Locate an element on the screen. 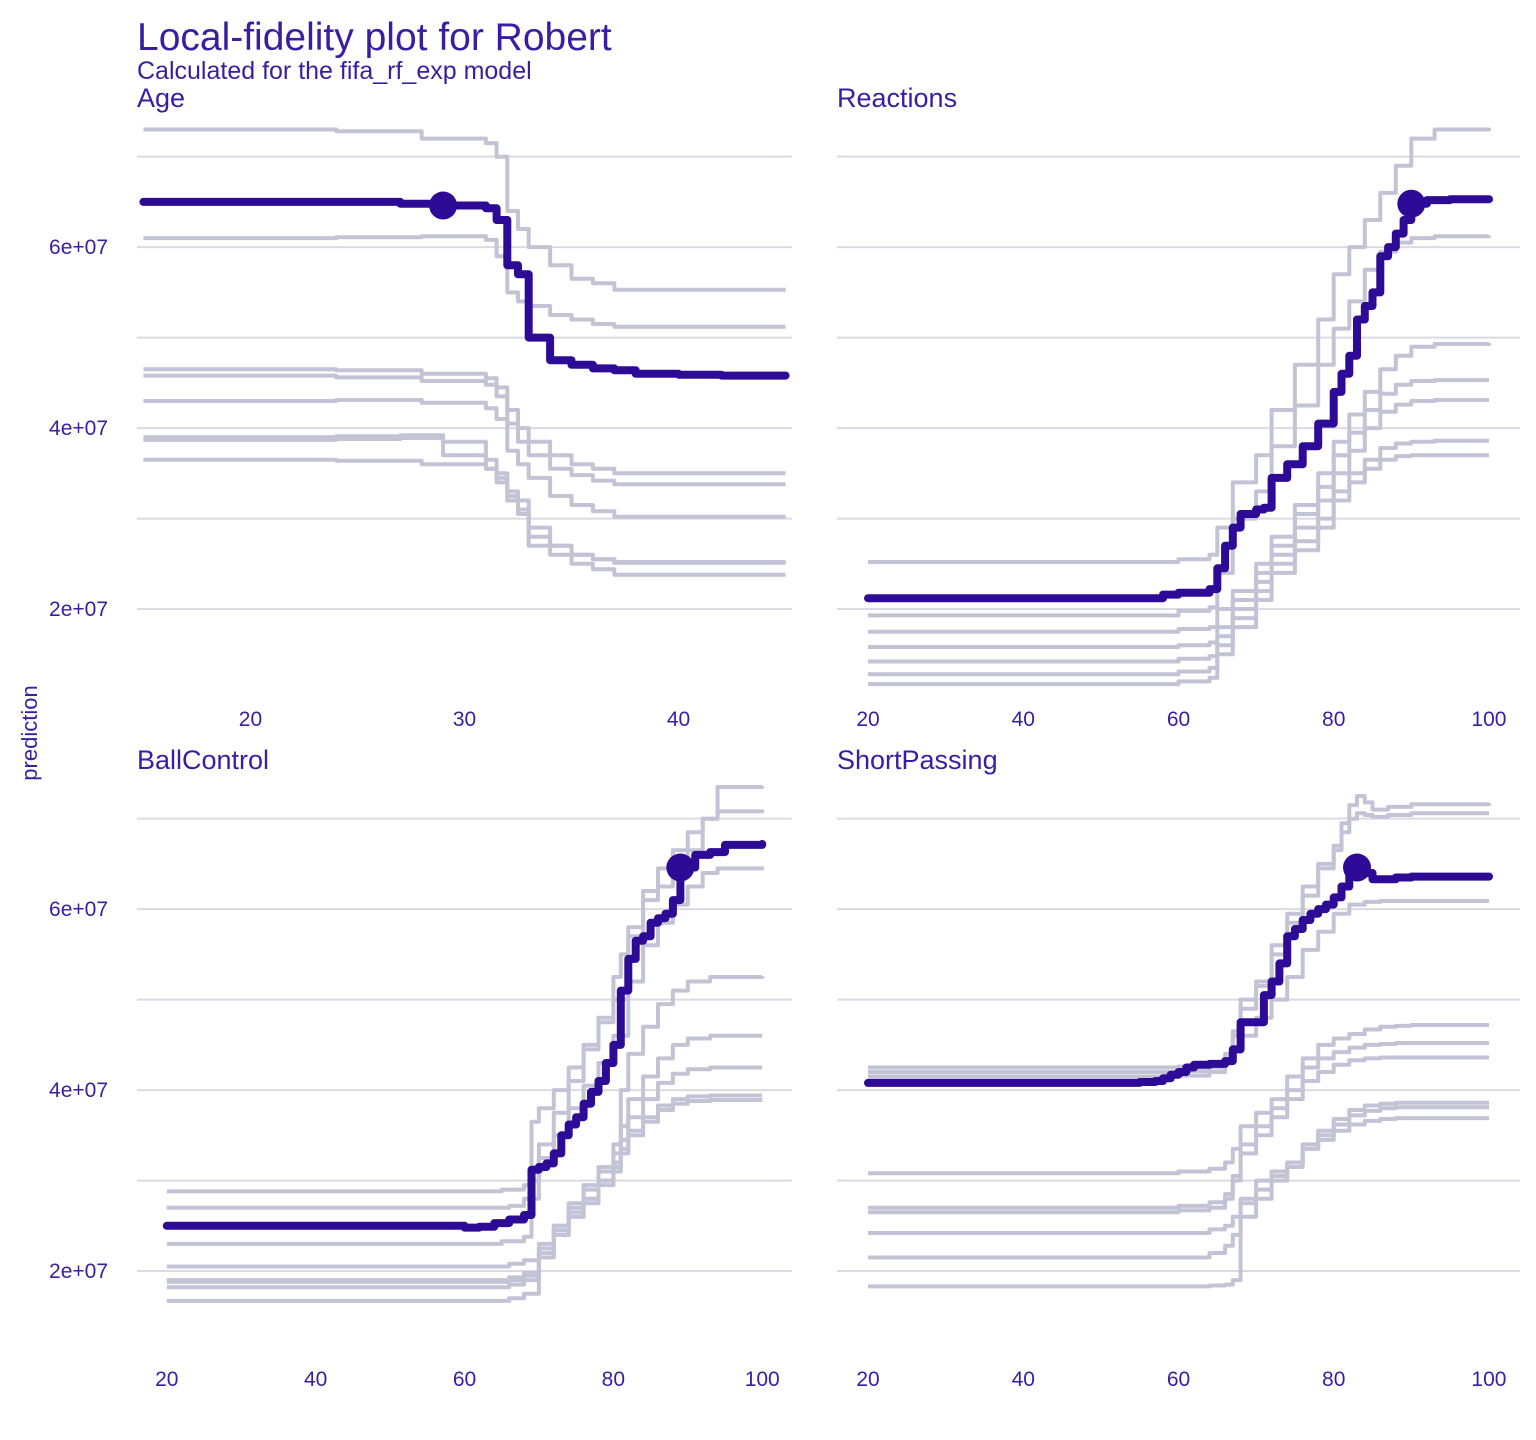  x-tick-labels: 20 30 40 is located at coordinates (464, 719).